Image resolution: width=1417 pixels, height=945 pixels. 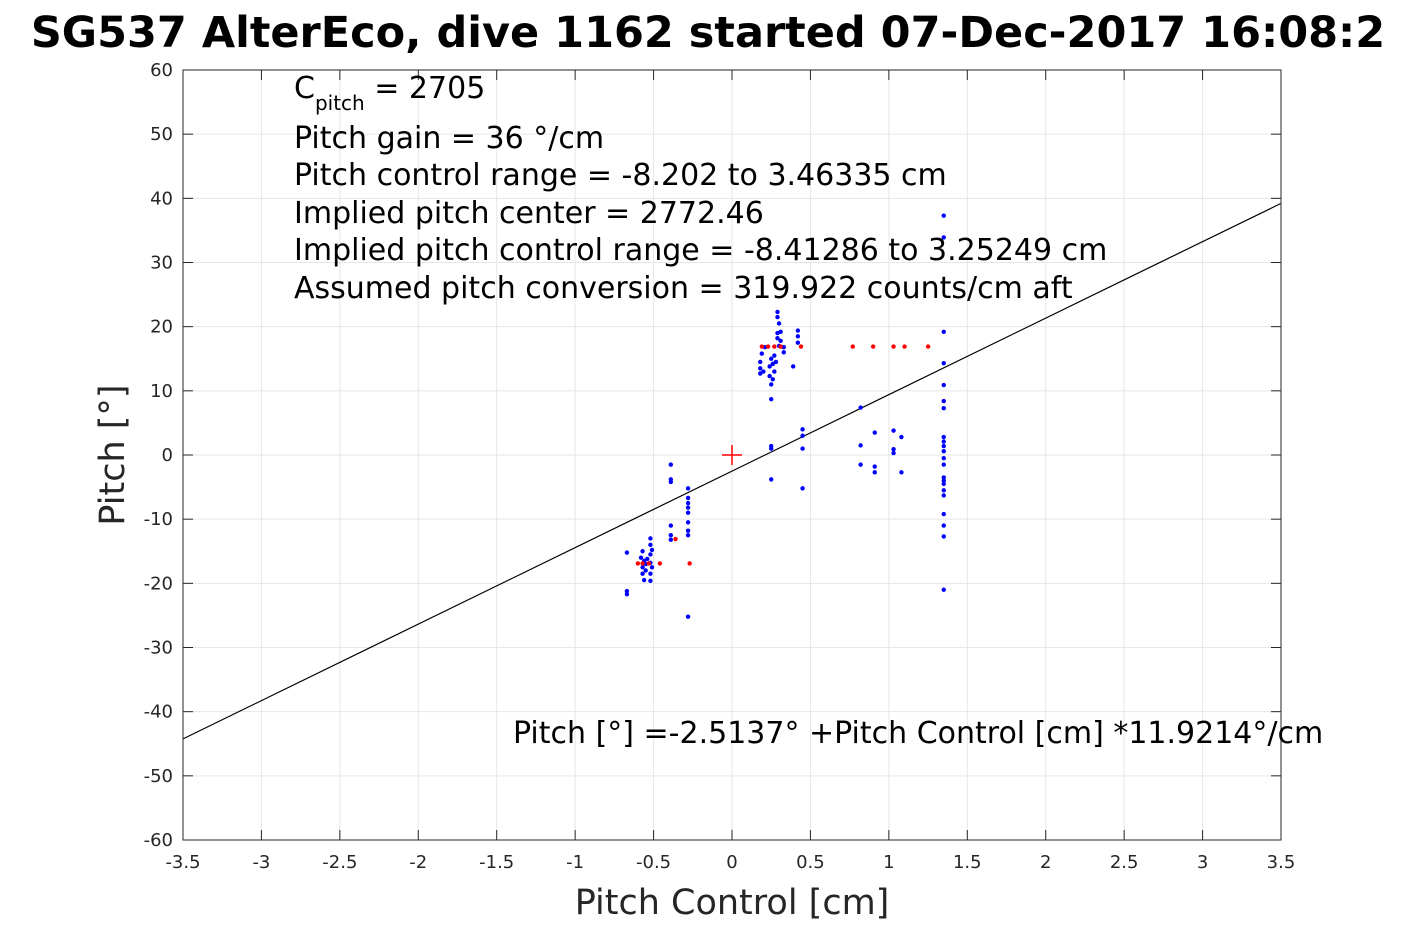 I want to click on y-tick-label: -40, so click(x=158, y=712).